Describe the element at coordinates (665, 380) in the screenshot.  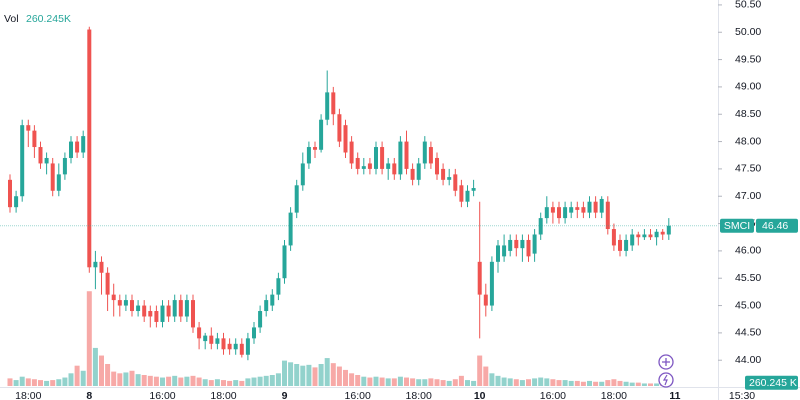
I see `alert-icon-glyph` at that location.